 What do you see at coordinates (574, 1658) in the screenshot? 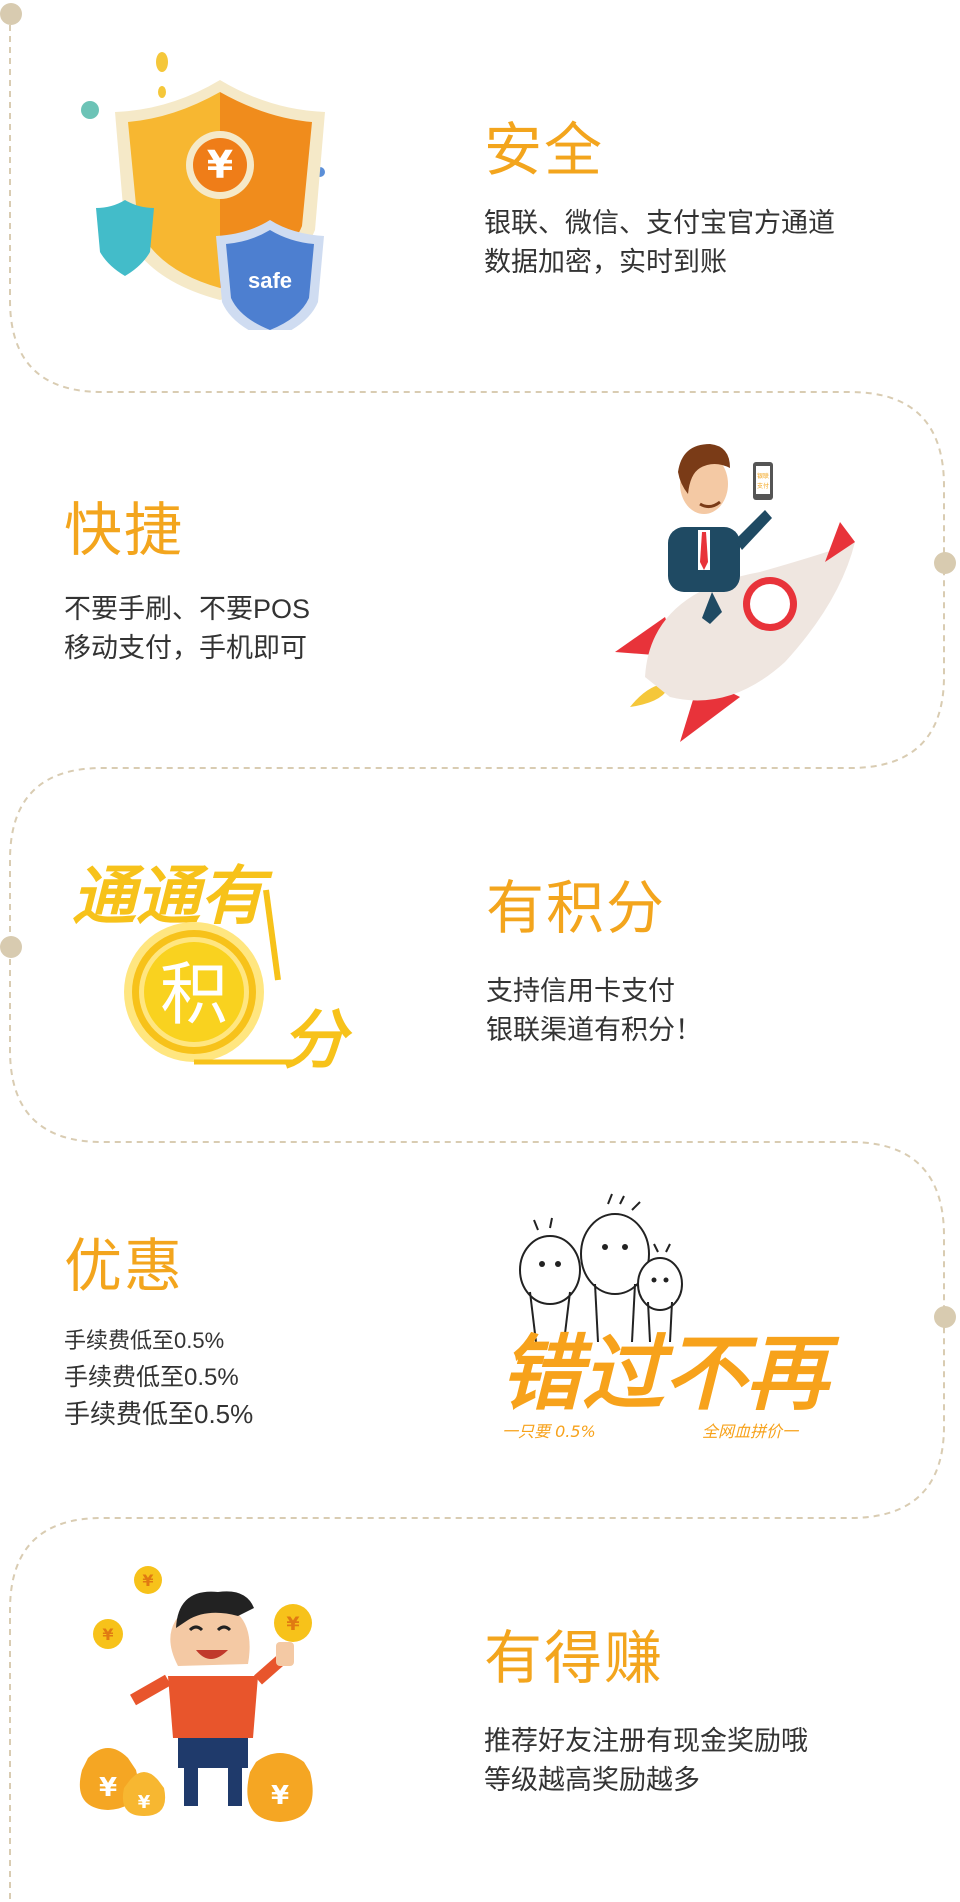
I see `feature-title: 有得赚` at bounding box center [574, 1658].